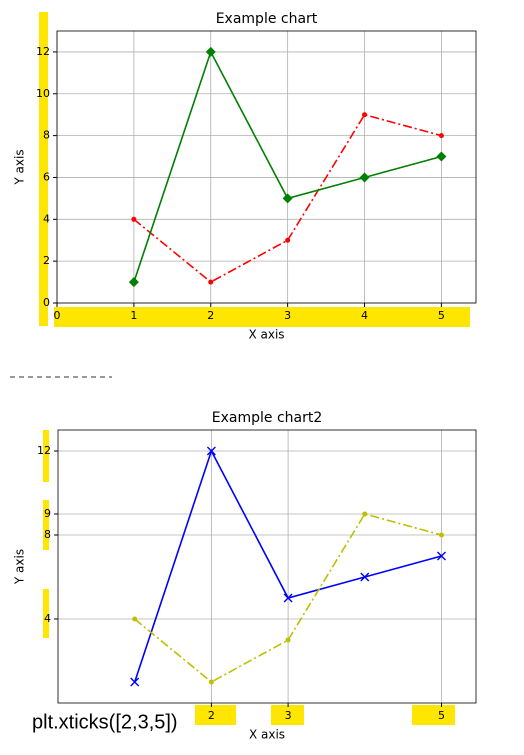  Describe the element at coordinates (105, 722) in the screenshot. I see `annotation: plt.xticks([2,3,5])` at that location.